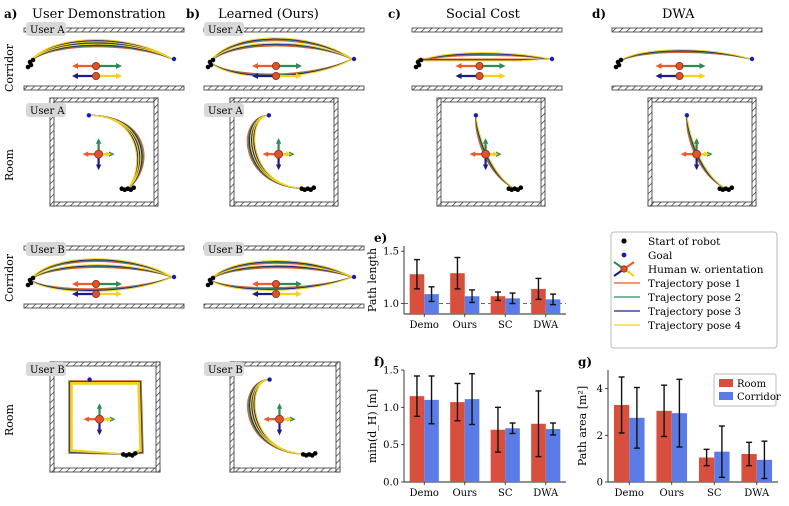 Image resolution: width=789 pixels, height=506 pixels. What do you see at coordinates (391, 408) in the screenshot?
I see `y-tick-label: 1.0` at bounding box center [391, 408].